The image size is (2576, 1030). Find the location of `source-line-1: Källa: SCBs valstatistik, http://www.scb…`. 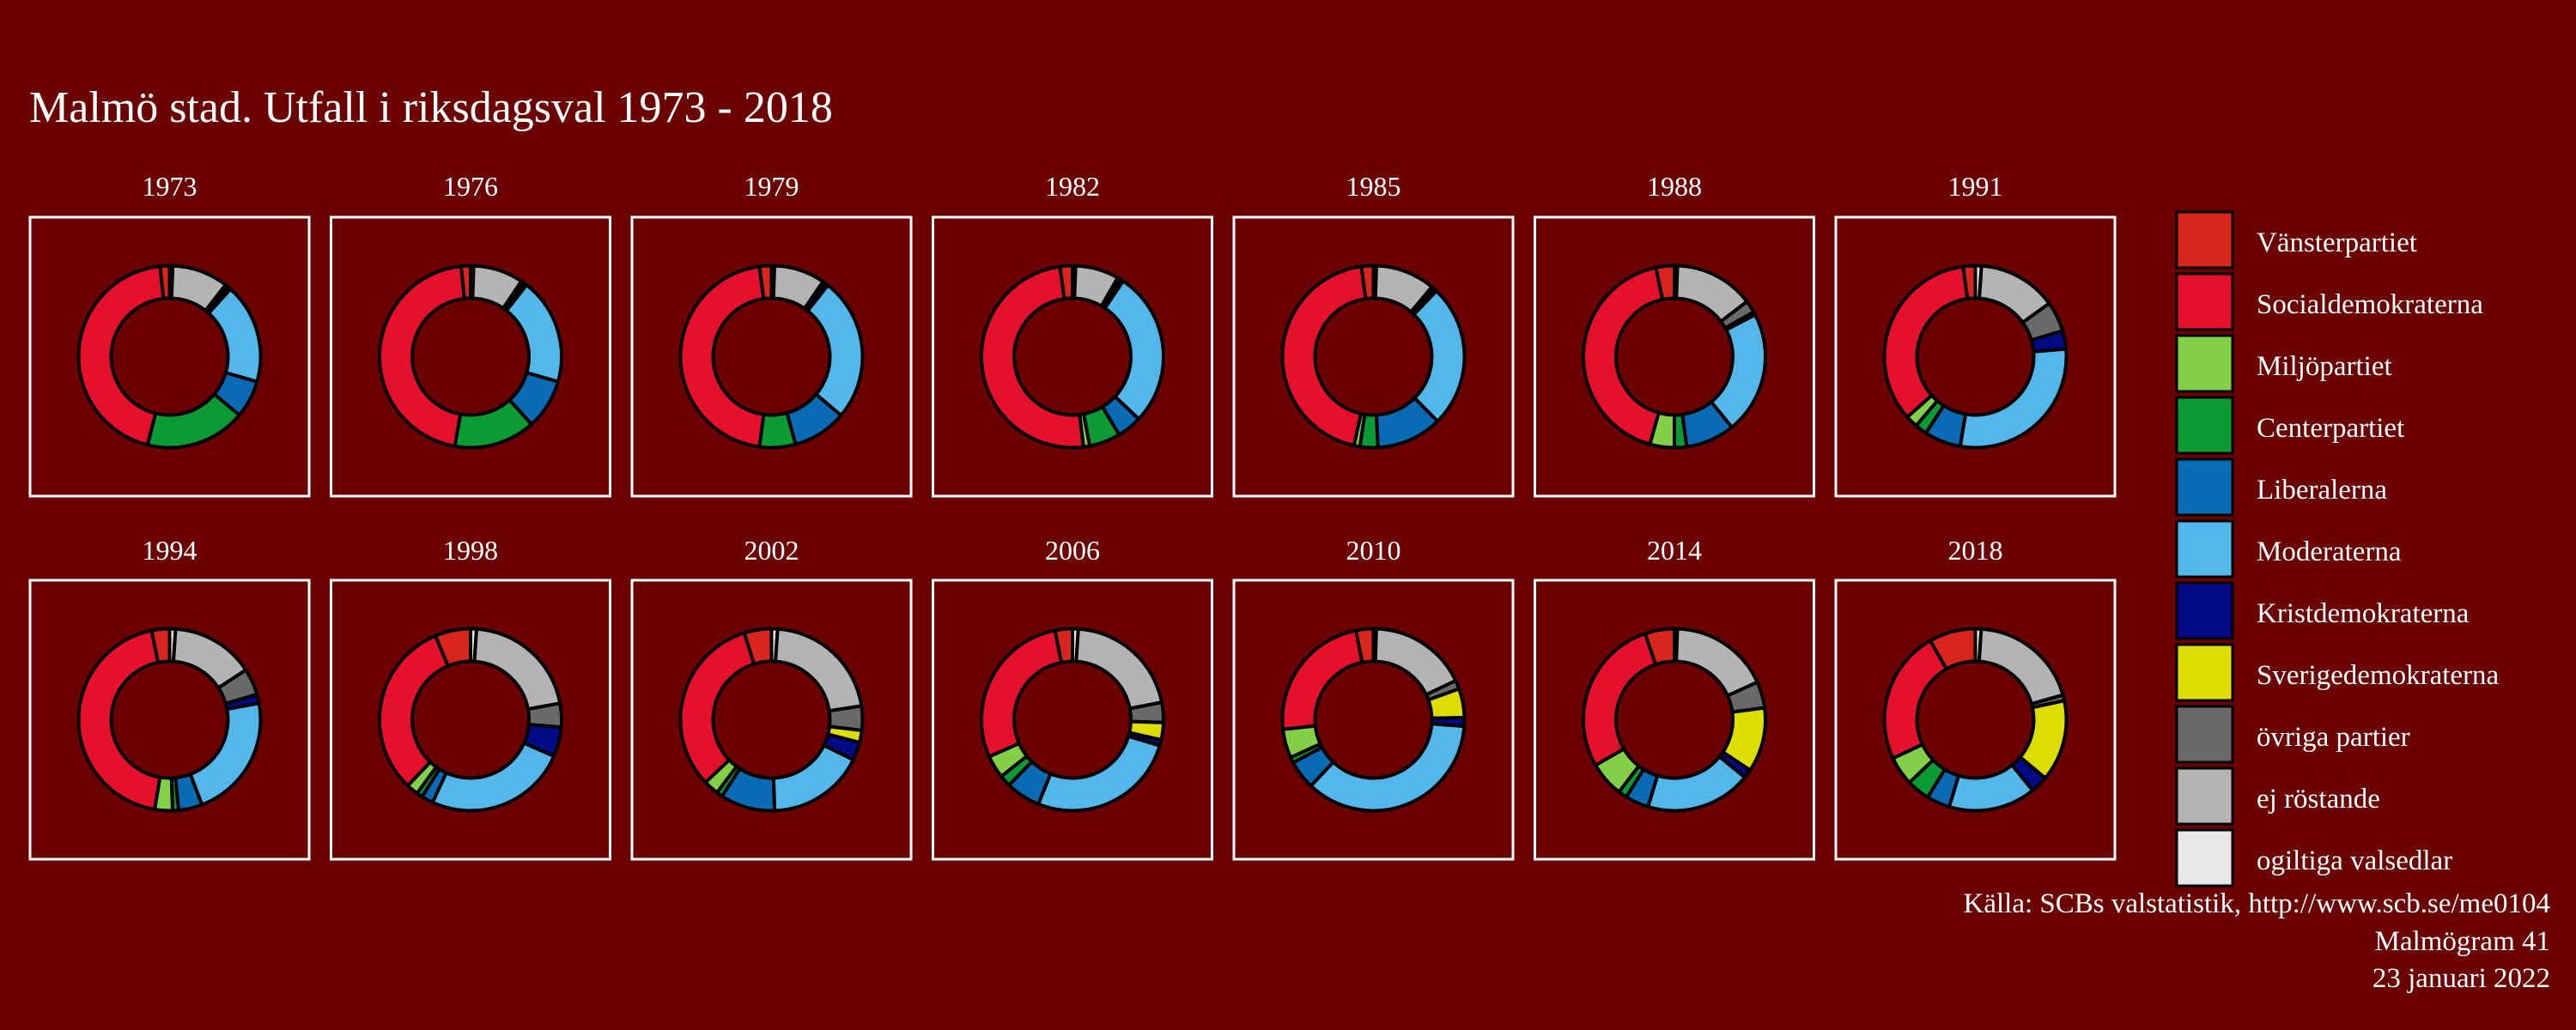

source-line-1: Källa: SCBs valstatistik, http://www.scb… is located at coordinates (2258, 903).